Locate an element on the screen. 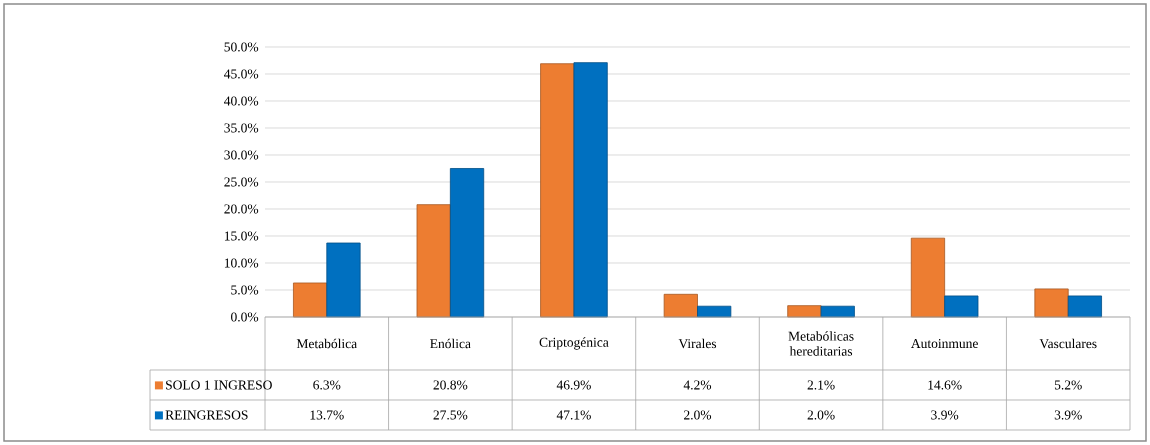 This screenshot has height=445, width=1150. y-tick-label: 5.0% is located at coordinates (245, 290).